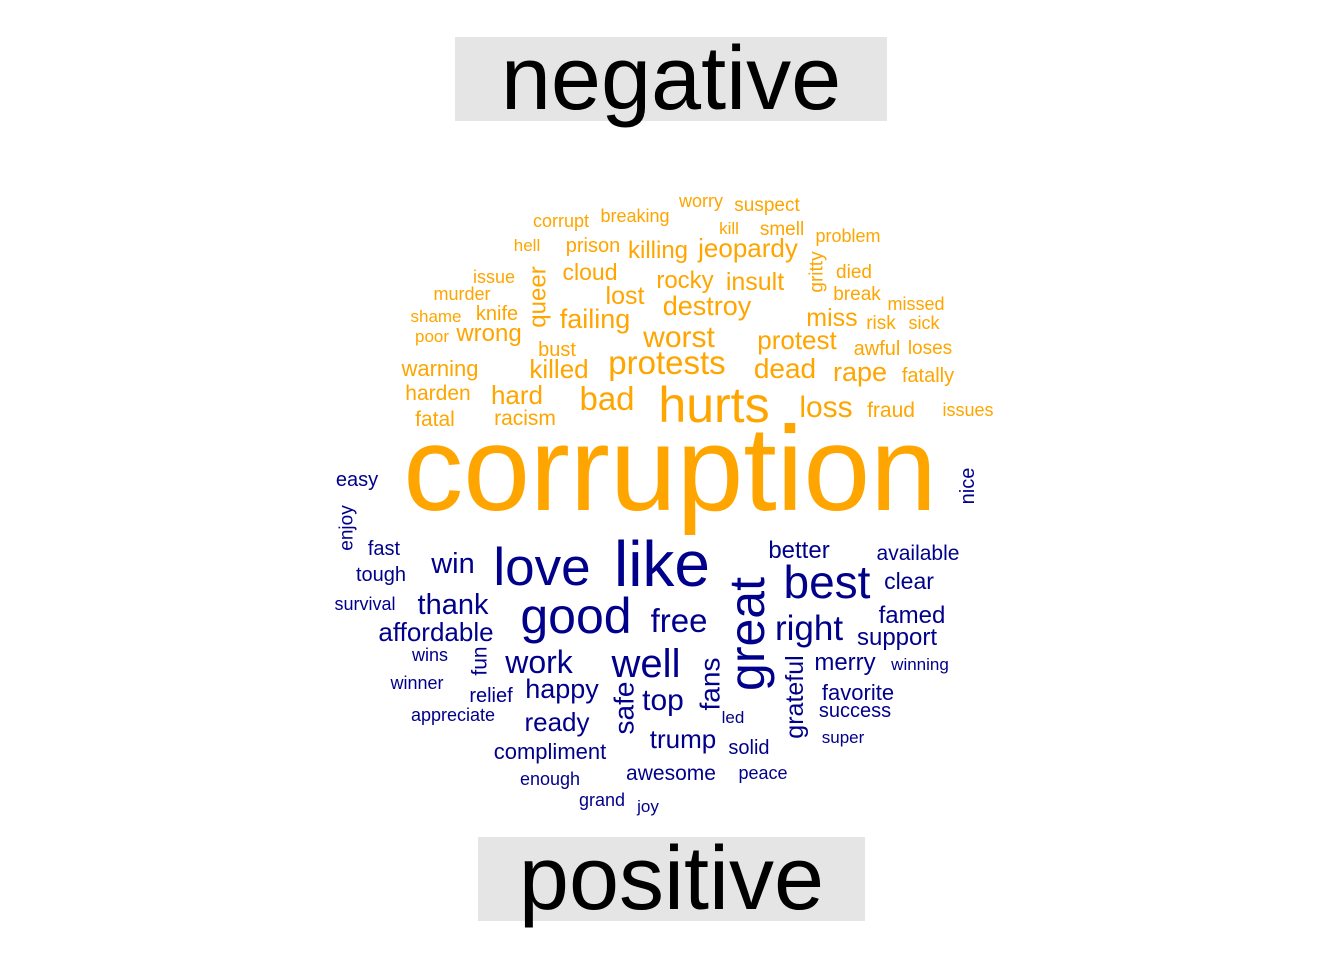 This screenshot has height=960, width=1344. I want to click on word-positive-super: super, so click(843, 737).